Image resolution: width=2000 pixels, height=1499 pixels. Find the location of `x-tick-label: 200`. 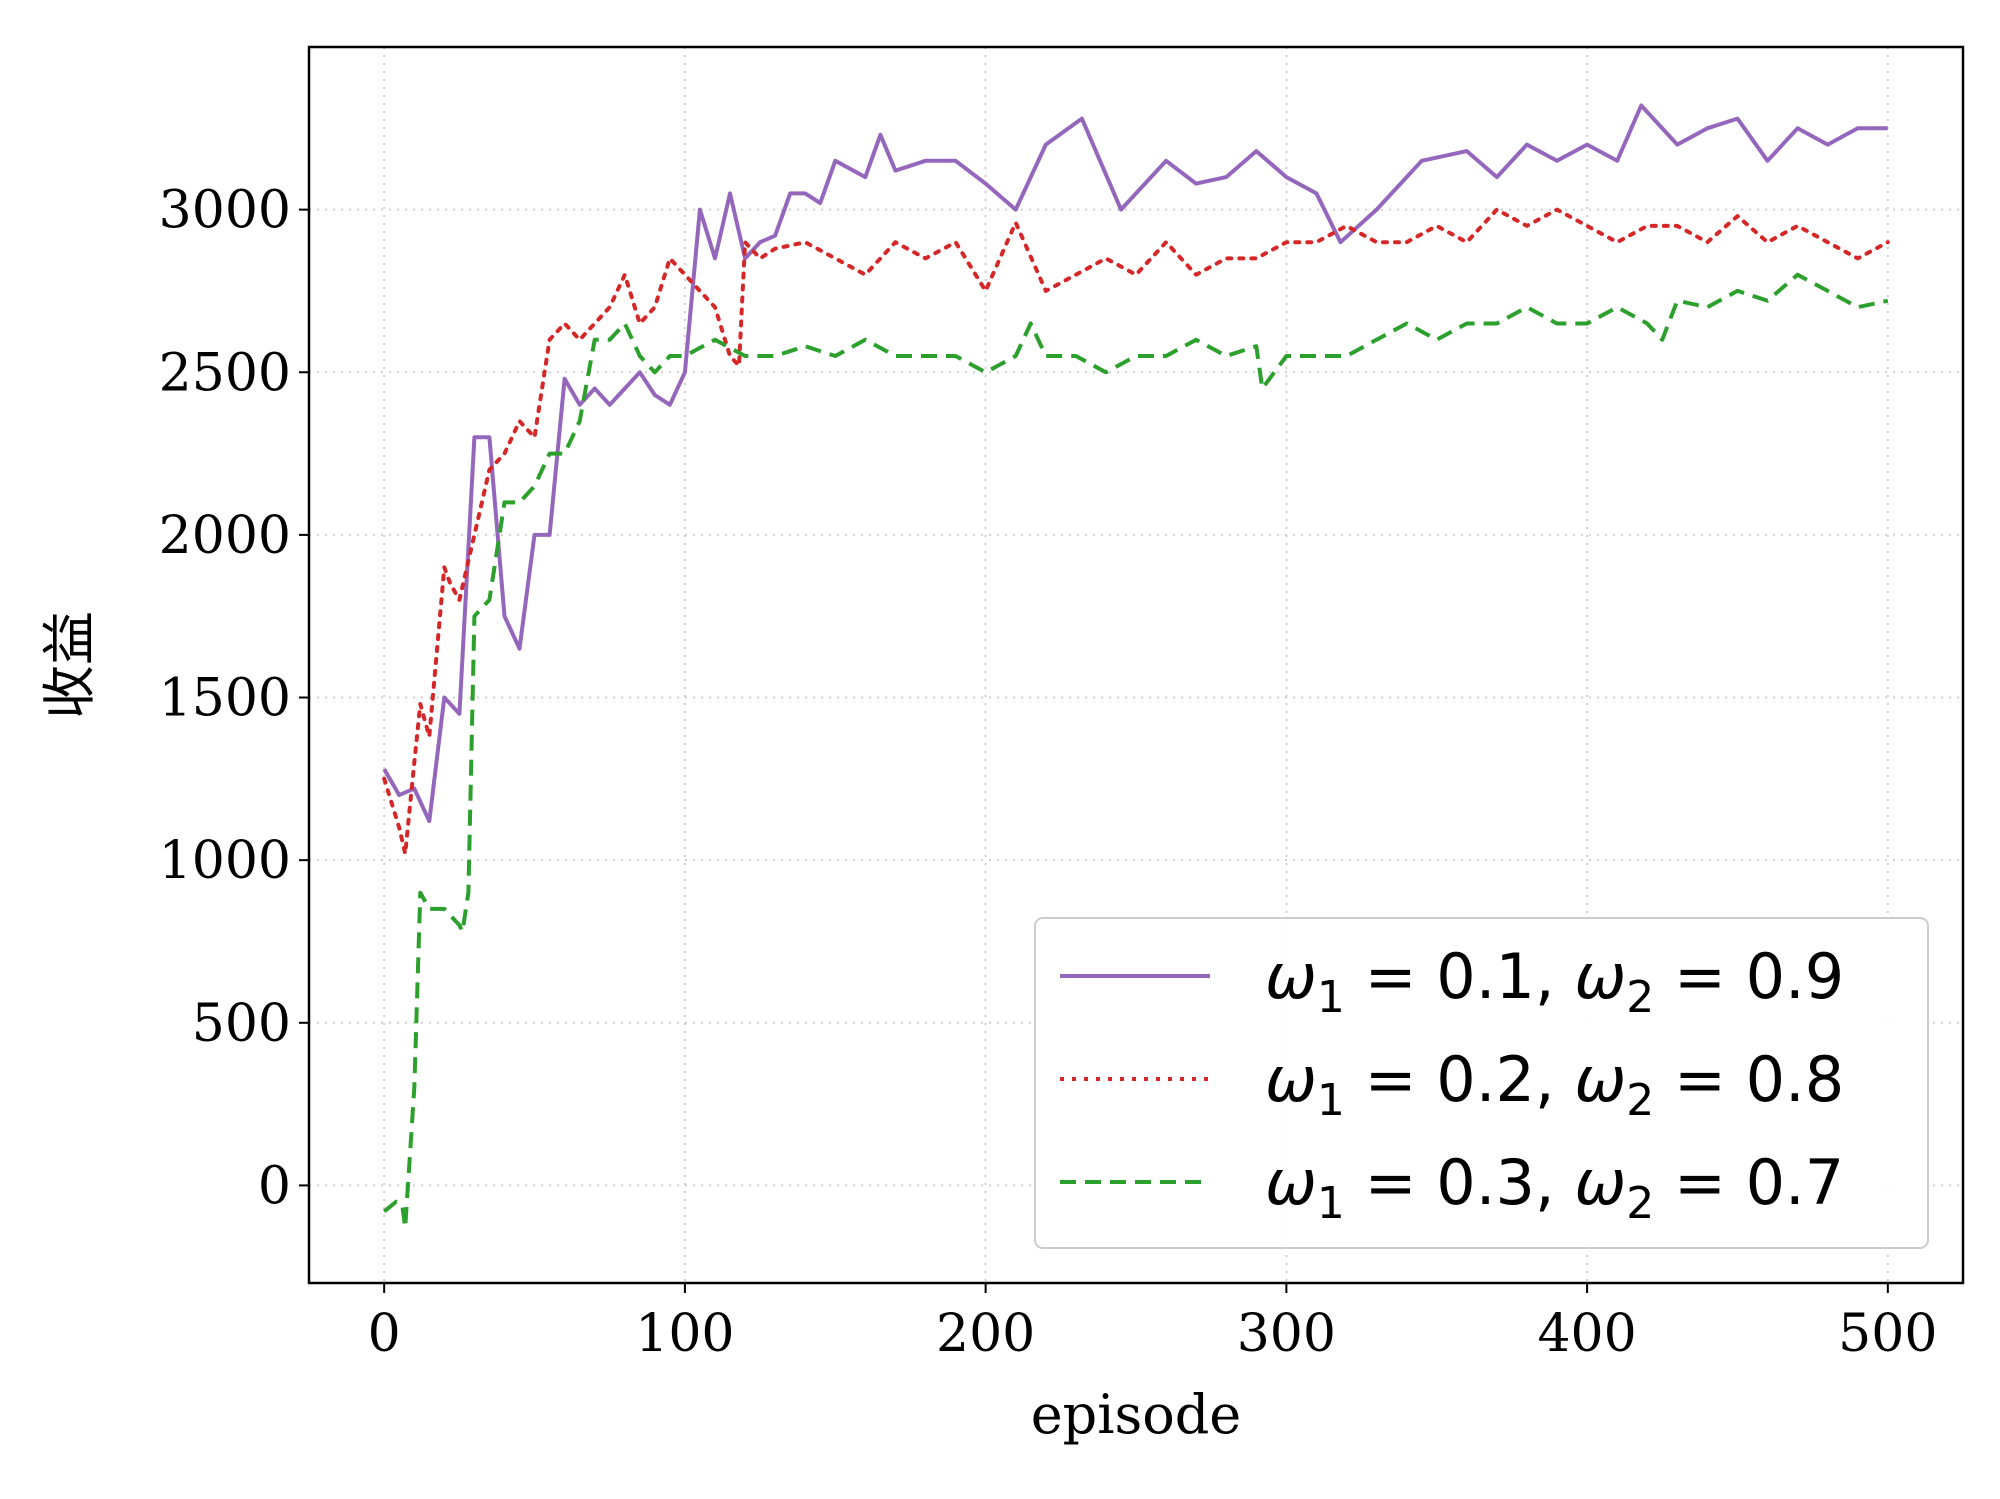

x-tick-label: 200 is located at coordinates (985, 1334).